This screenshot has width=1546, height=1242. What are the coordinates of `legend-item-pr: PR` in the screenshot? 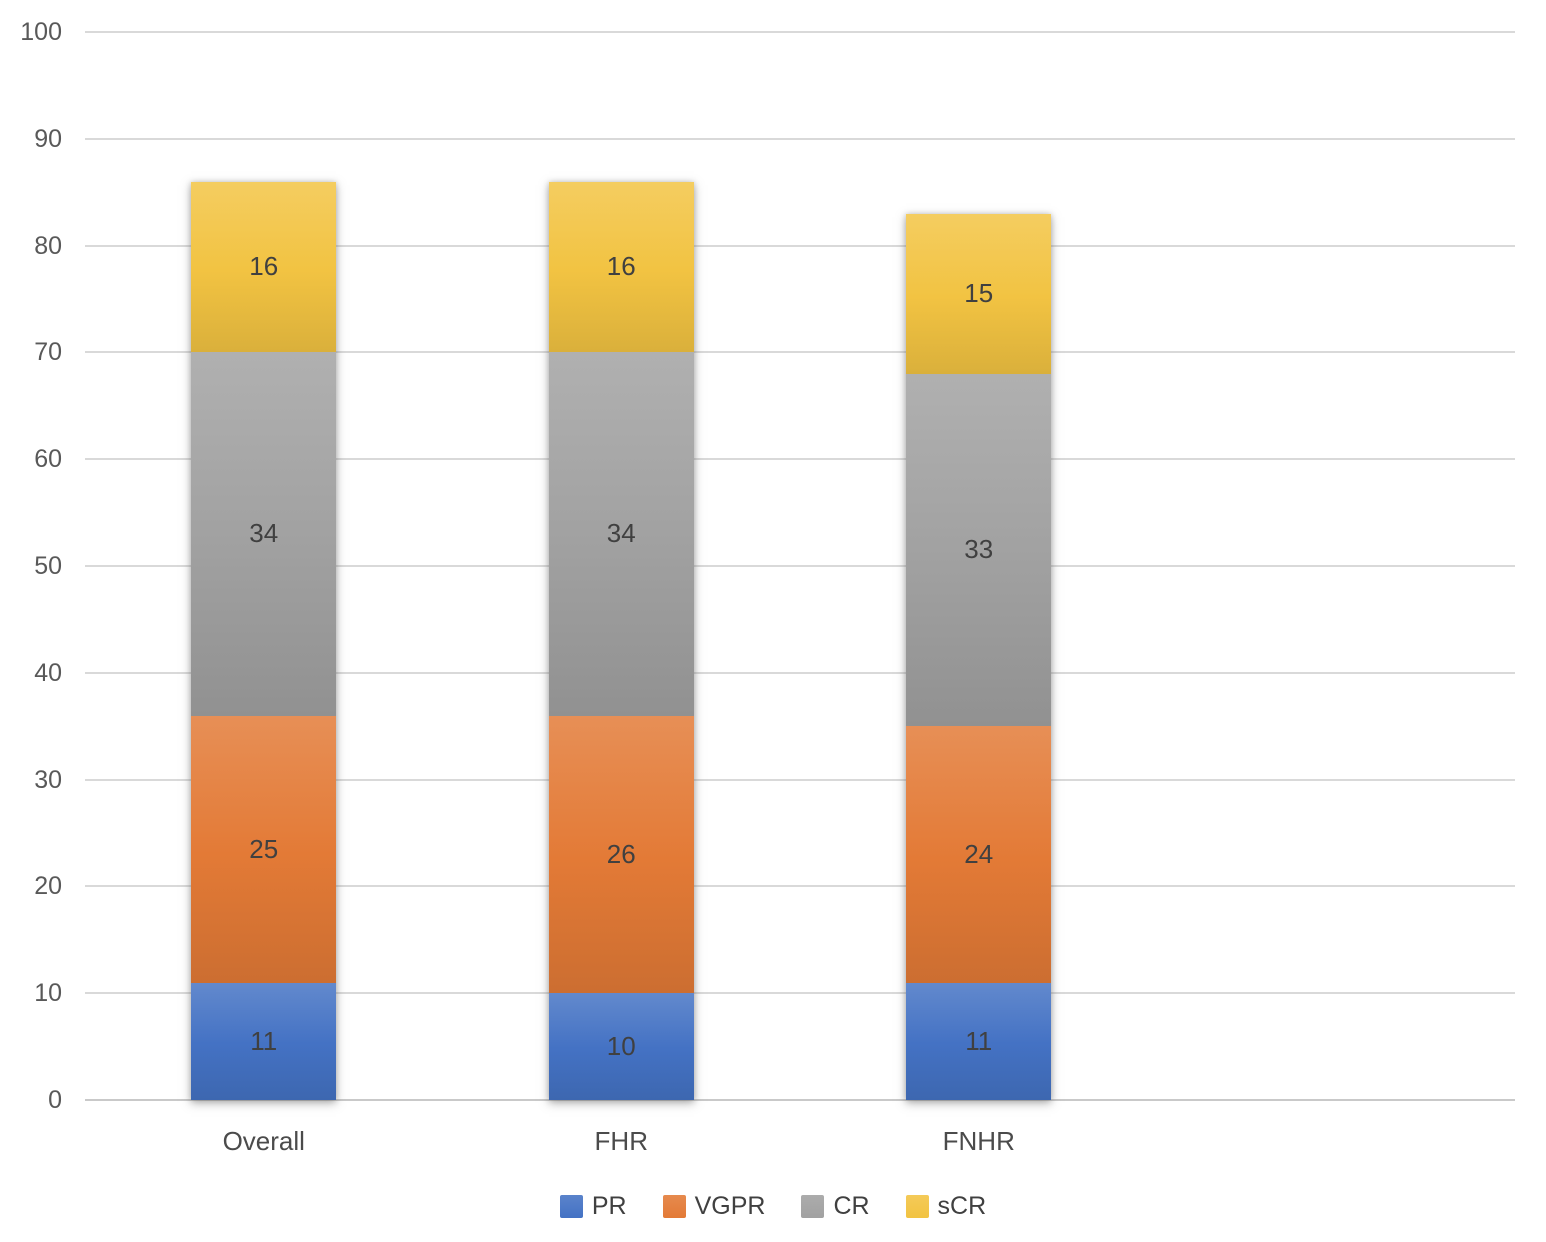 It's located at (593, 1206).